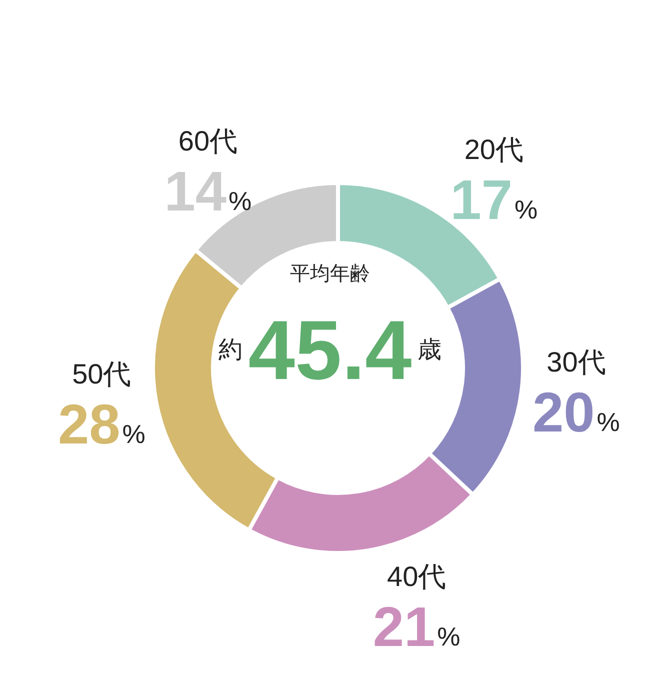  I want to click on data-label: 20%, so click(576, 412).